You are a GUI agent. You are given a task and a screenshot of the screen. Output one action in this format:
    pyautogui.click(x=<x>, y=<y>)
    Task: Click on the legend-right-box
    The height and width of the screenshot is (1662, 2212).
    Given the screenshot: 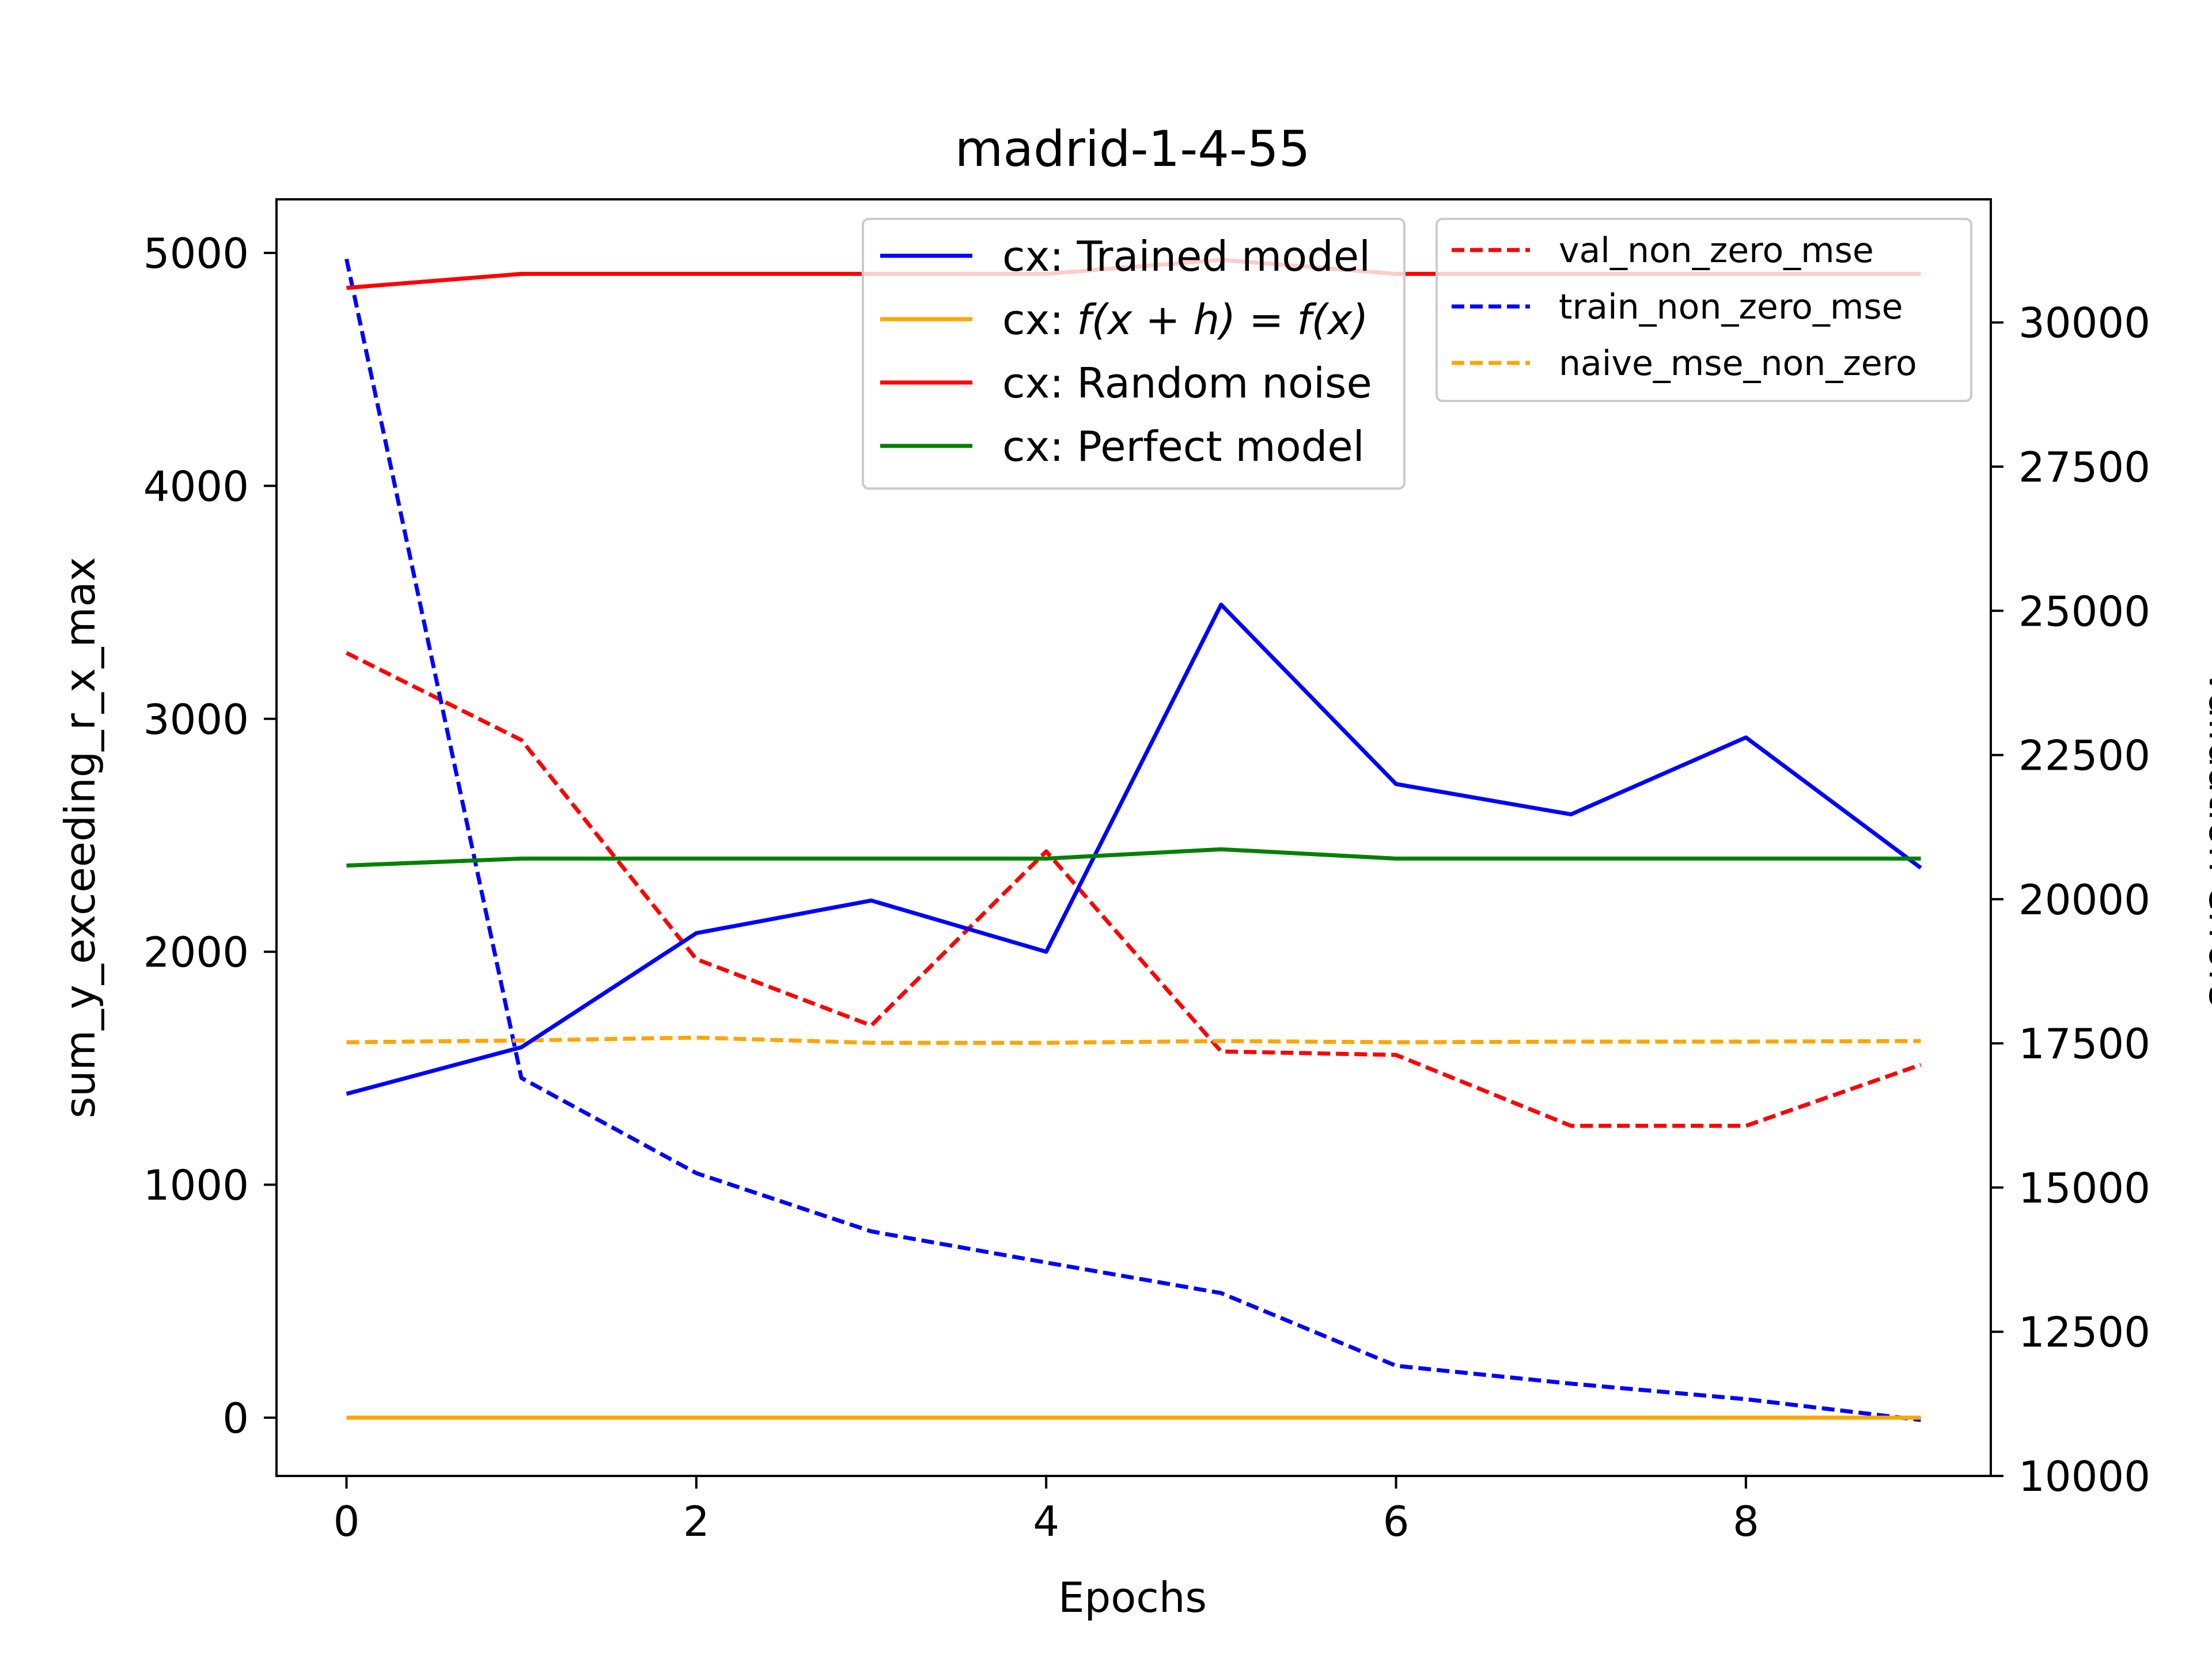 What is the action you would take?
    pyautogui.click(x=1703, y=310)
    